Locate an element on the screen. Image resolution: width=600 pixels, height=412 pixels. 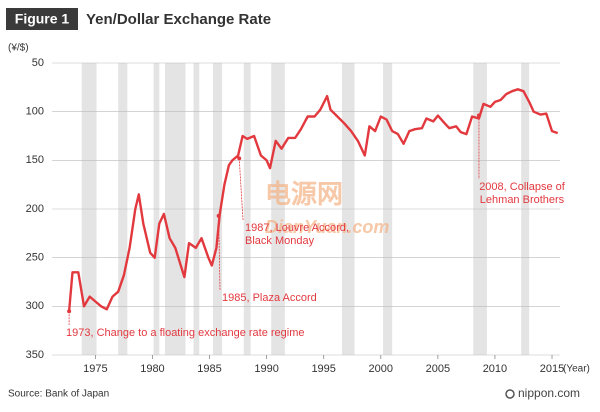
figure-label-box is located at coordinates (42, 19).